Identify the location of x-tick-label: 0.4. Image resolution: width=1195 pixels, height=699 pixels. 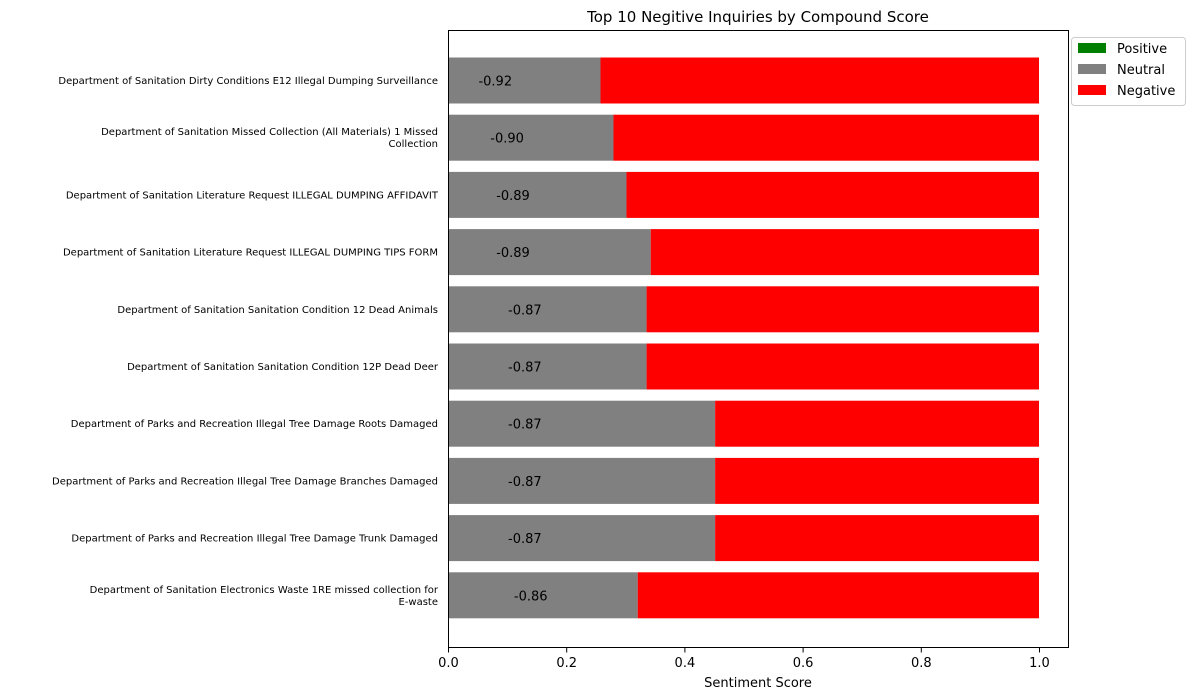
(685, 663).